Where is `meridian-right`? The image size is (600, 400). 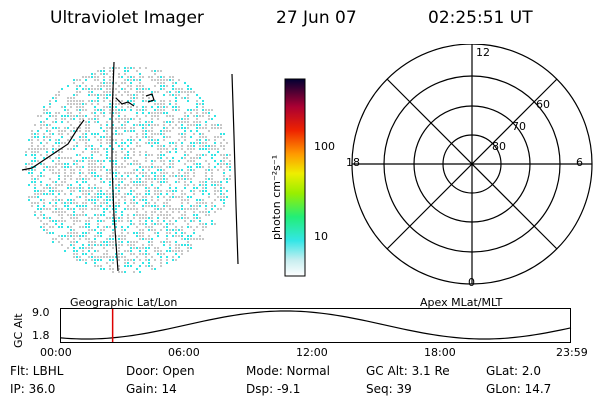 meridian-right is located at coordinates (235, 169).